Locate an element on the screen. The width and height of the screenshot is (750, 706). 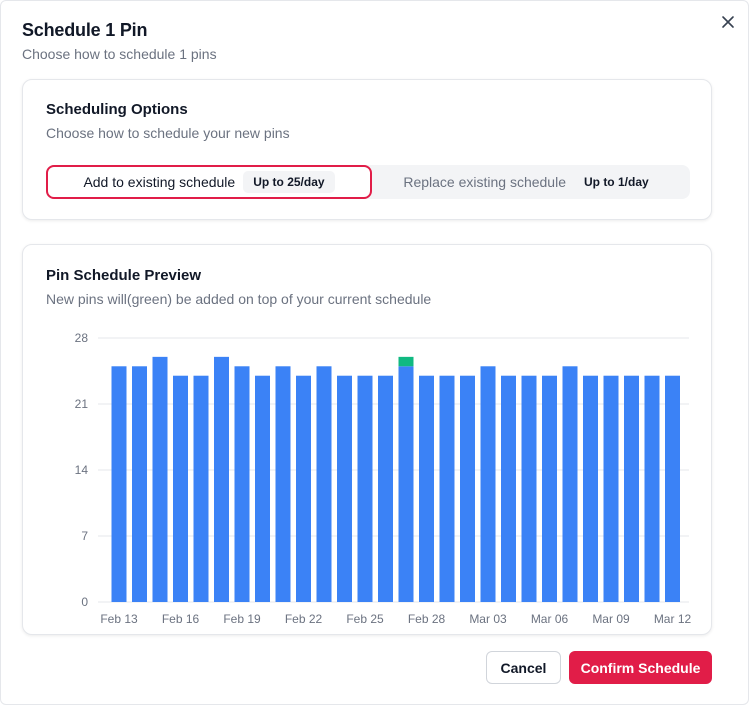
x-tick-label: Mar 03 is located at coordinates (488, 619).